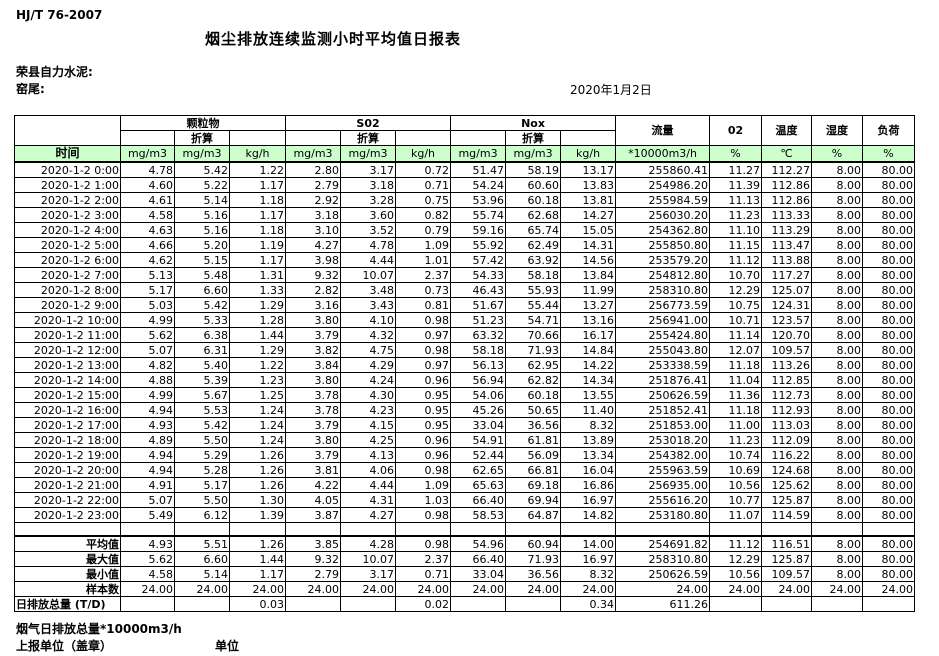  What do you see at coordinates (478, 515) in the screenshot?
I see `value-cell: 58.53` at bounding box center [478, 515].